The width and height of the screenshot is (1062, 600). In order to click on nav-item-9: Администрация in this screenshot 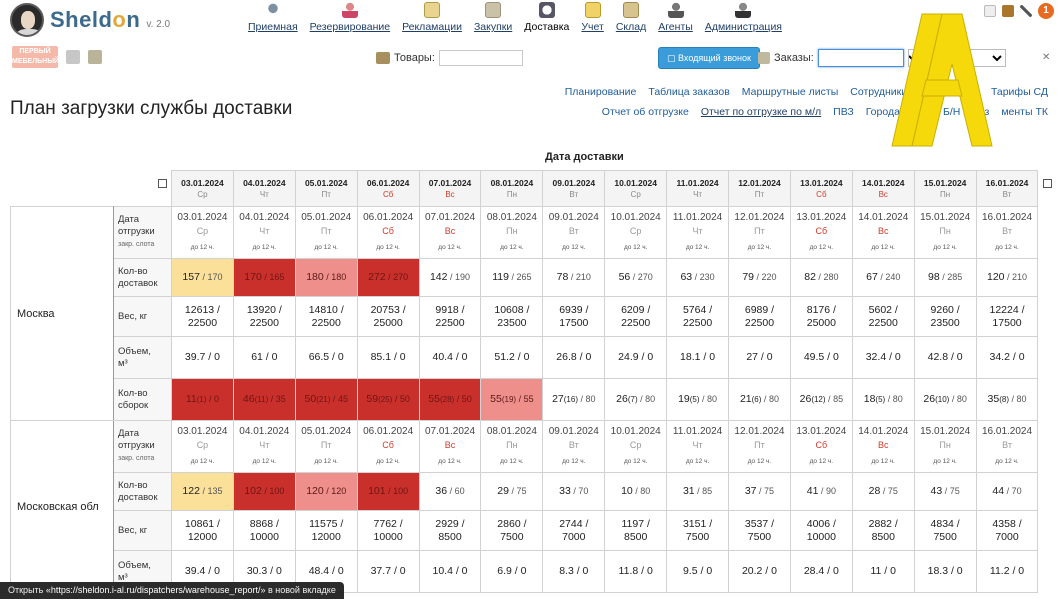, I will do `click(743, 17)`.